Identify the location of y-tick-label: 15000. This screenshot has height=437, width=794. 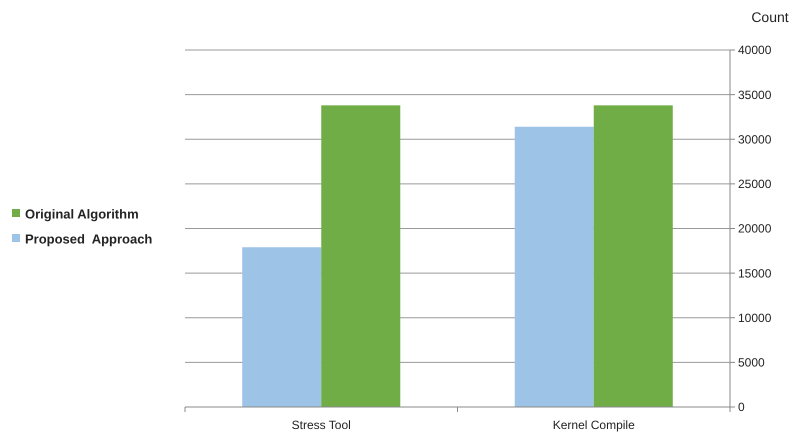
(755, 273).